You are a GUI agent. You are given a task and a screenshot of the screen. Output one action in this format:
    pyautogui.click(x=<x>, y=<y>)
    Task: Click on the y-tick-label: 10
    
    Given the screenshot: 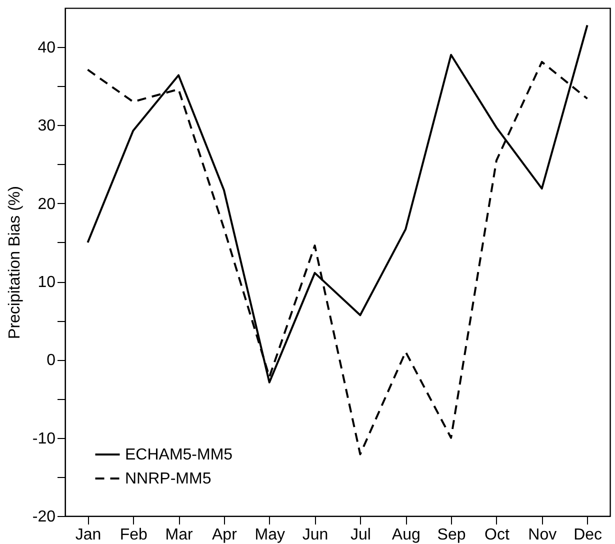 What is the action you would take?
    pyautogui.click(x=47, y=283)
    